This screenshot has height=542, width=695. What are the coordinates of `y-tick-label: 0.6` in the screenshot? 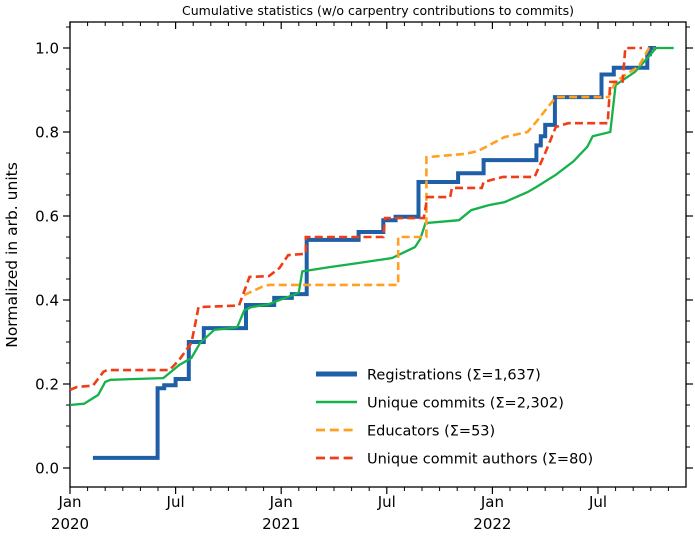 It's located at (47, 217).